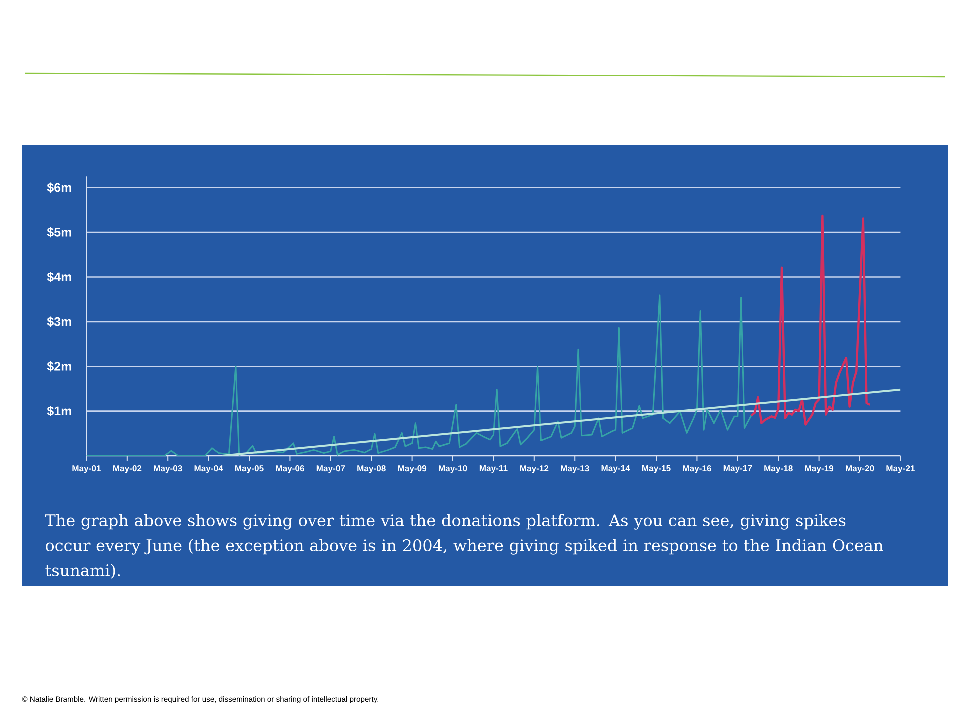  Describe the element at coordinates (127, 470) in the screenshot. I see `x-tick-label: May-02` at that location.